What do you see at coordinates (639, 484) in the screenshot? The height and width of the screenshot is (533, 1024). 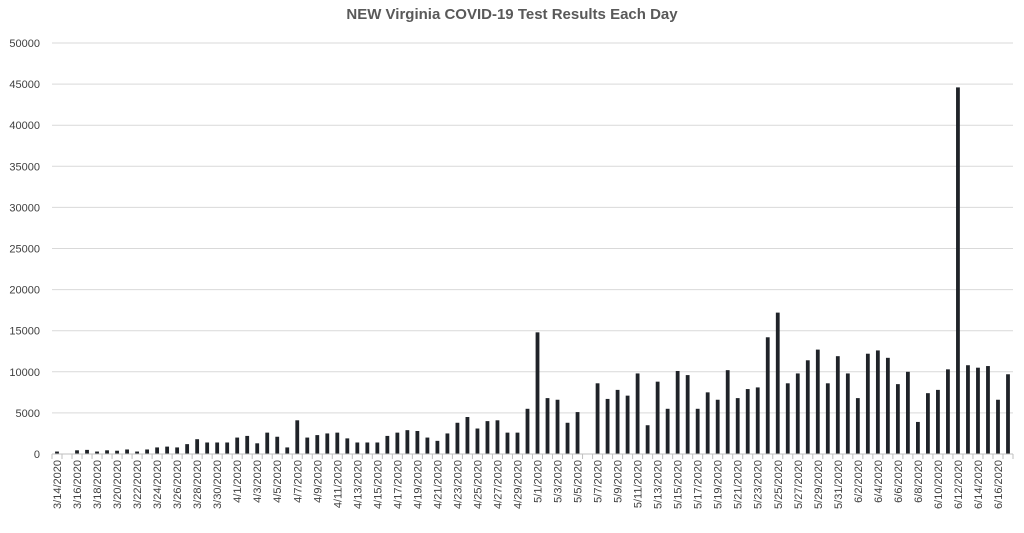 I see `x-tick-label: 5/11/2020` at bounding box center [639, 484].